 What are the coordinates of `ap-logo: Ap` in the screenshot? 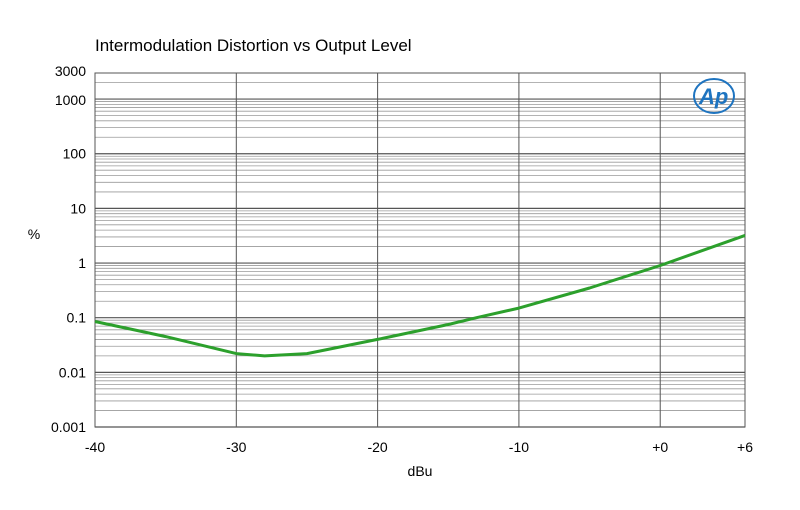 It's located at (714, 96).